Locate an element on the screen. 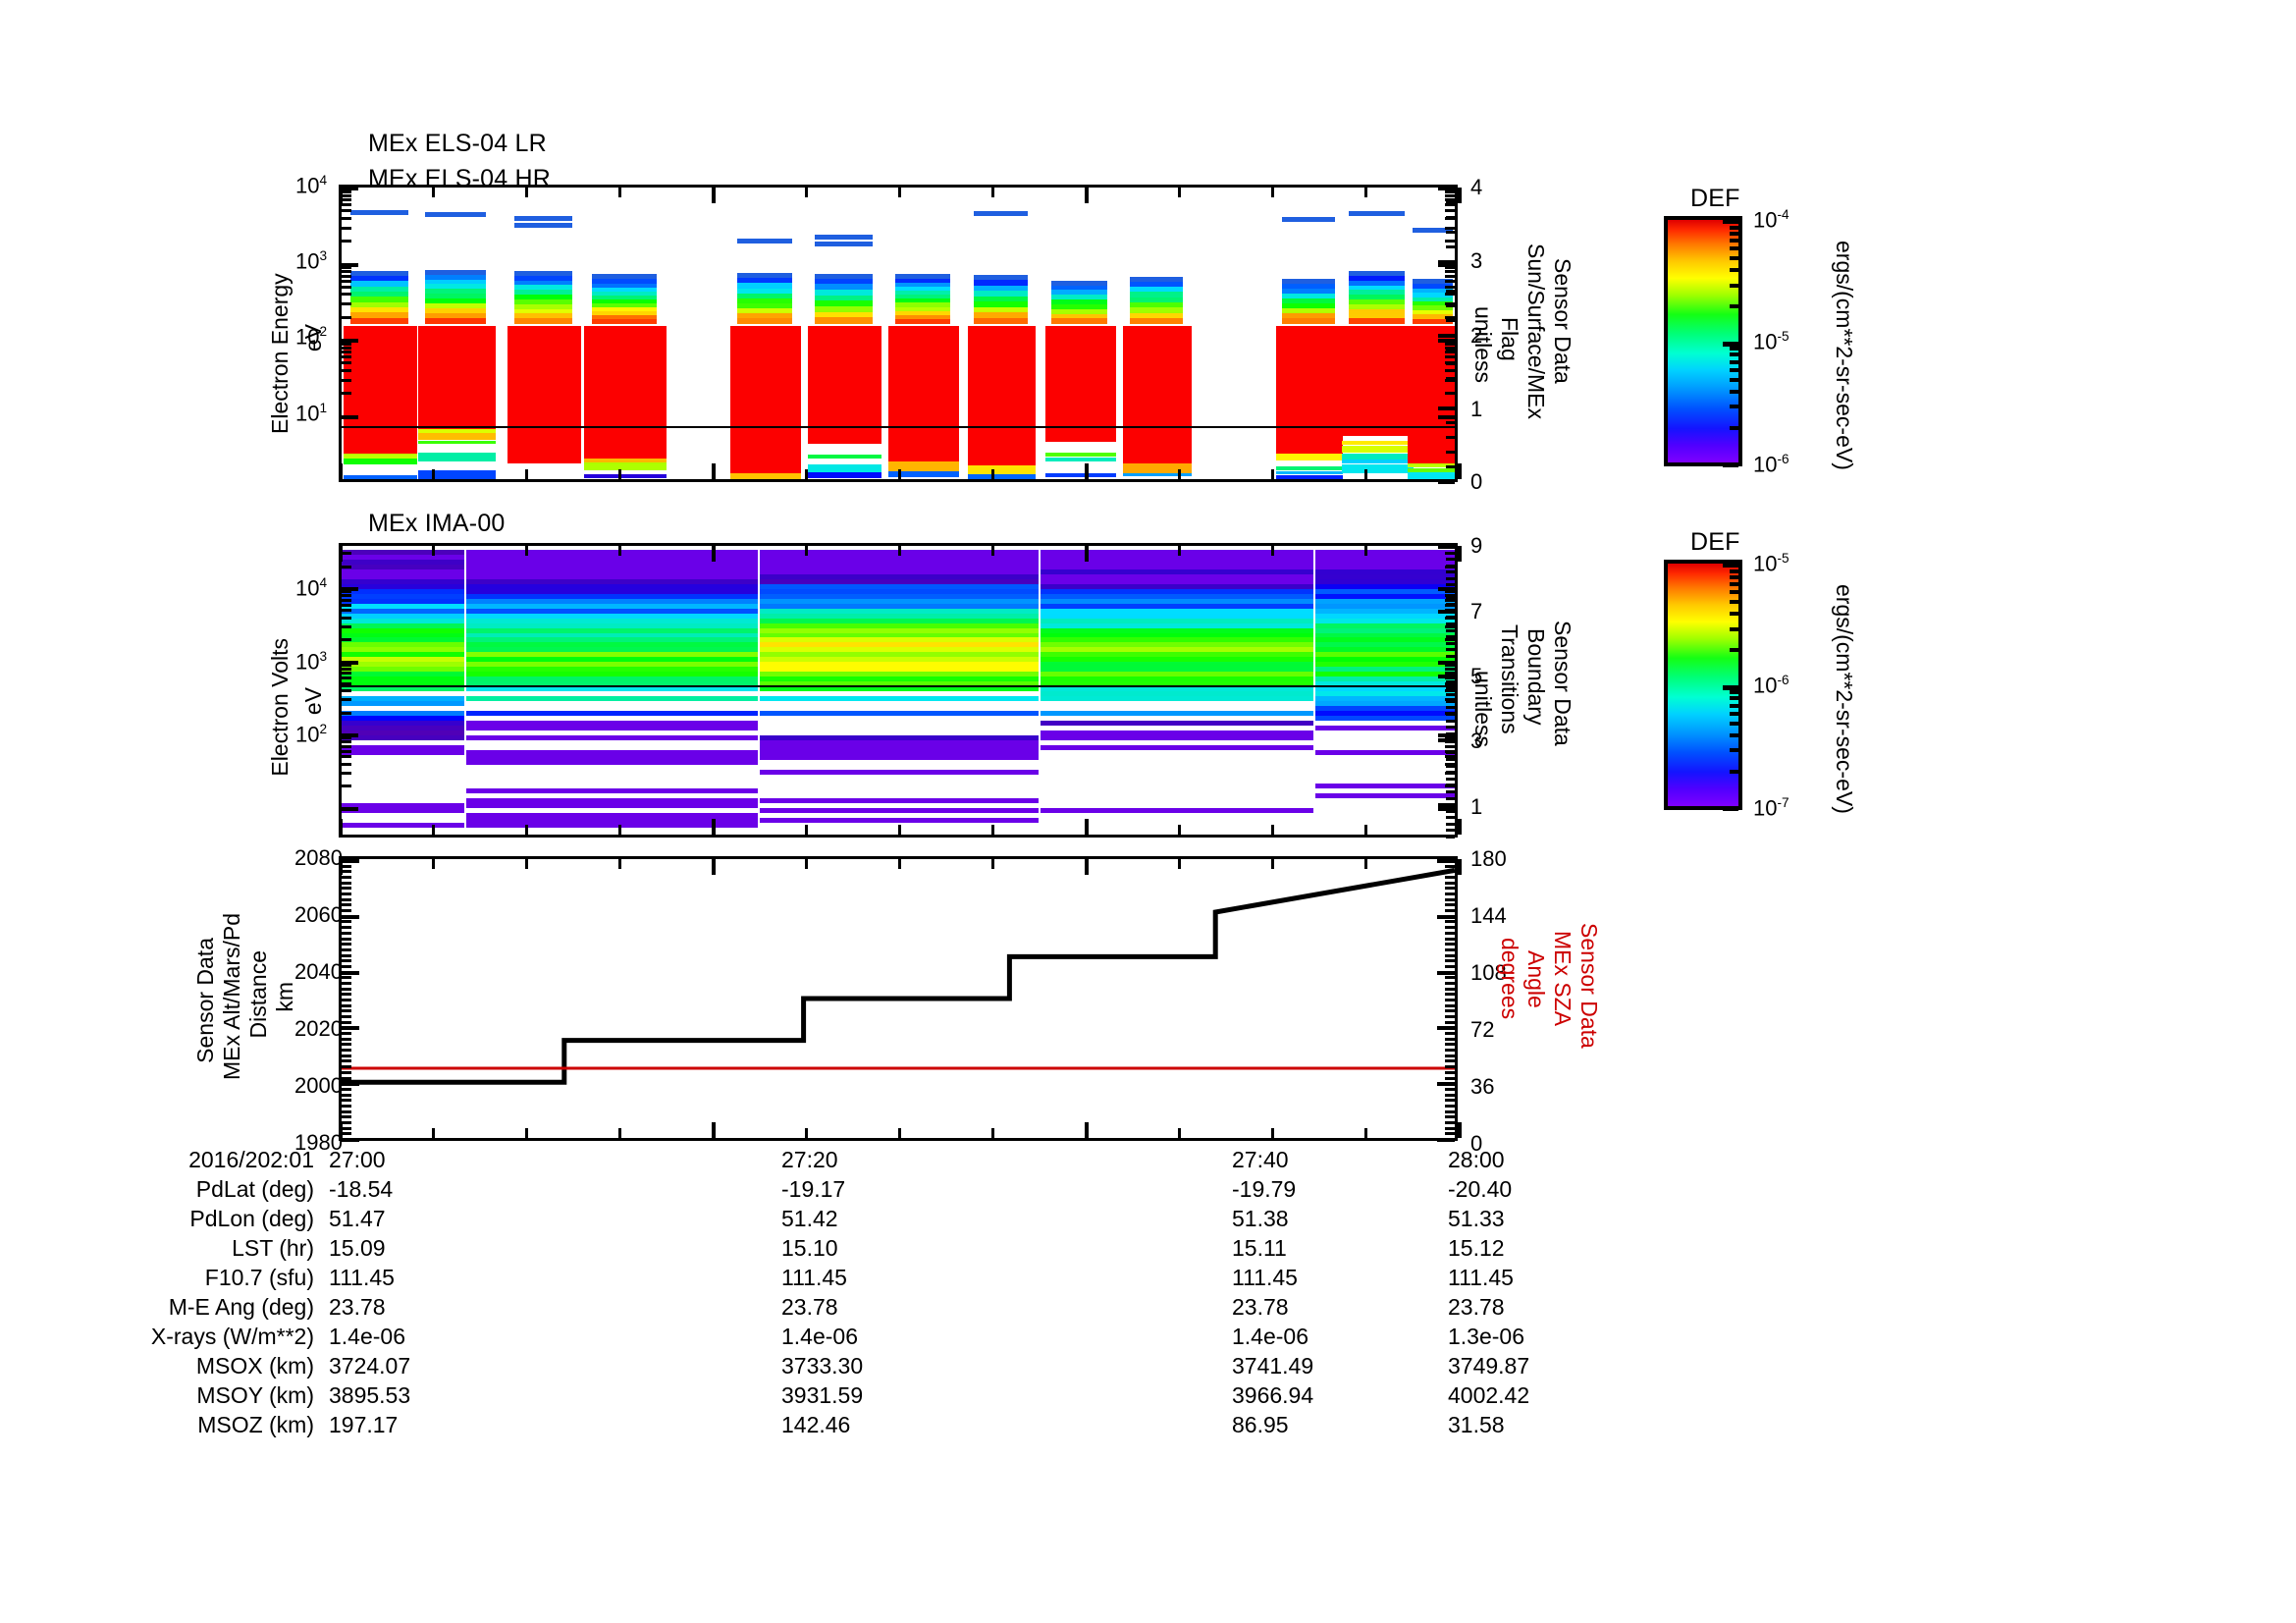  table-cell: 51.33 is located at coordinates (1476, 1218).